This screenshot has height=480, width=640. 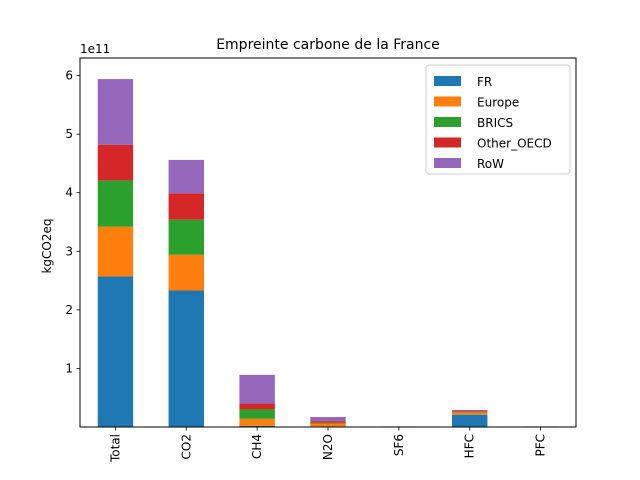 I want to click on bar-hfc-row, so click(x=470, y=410).